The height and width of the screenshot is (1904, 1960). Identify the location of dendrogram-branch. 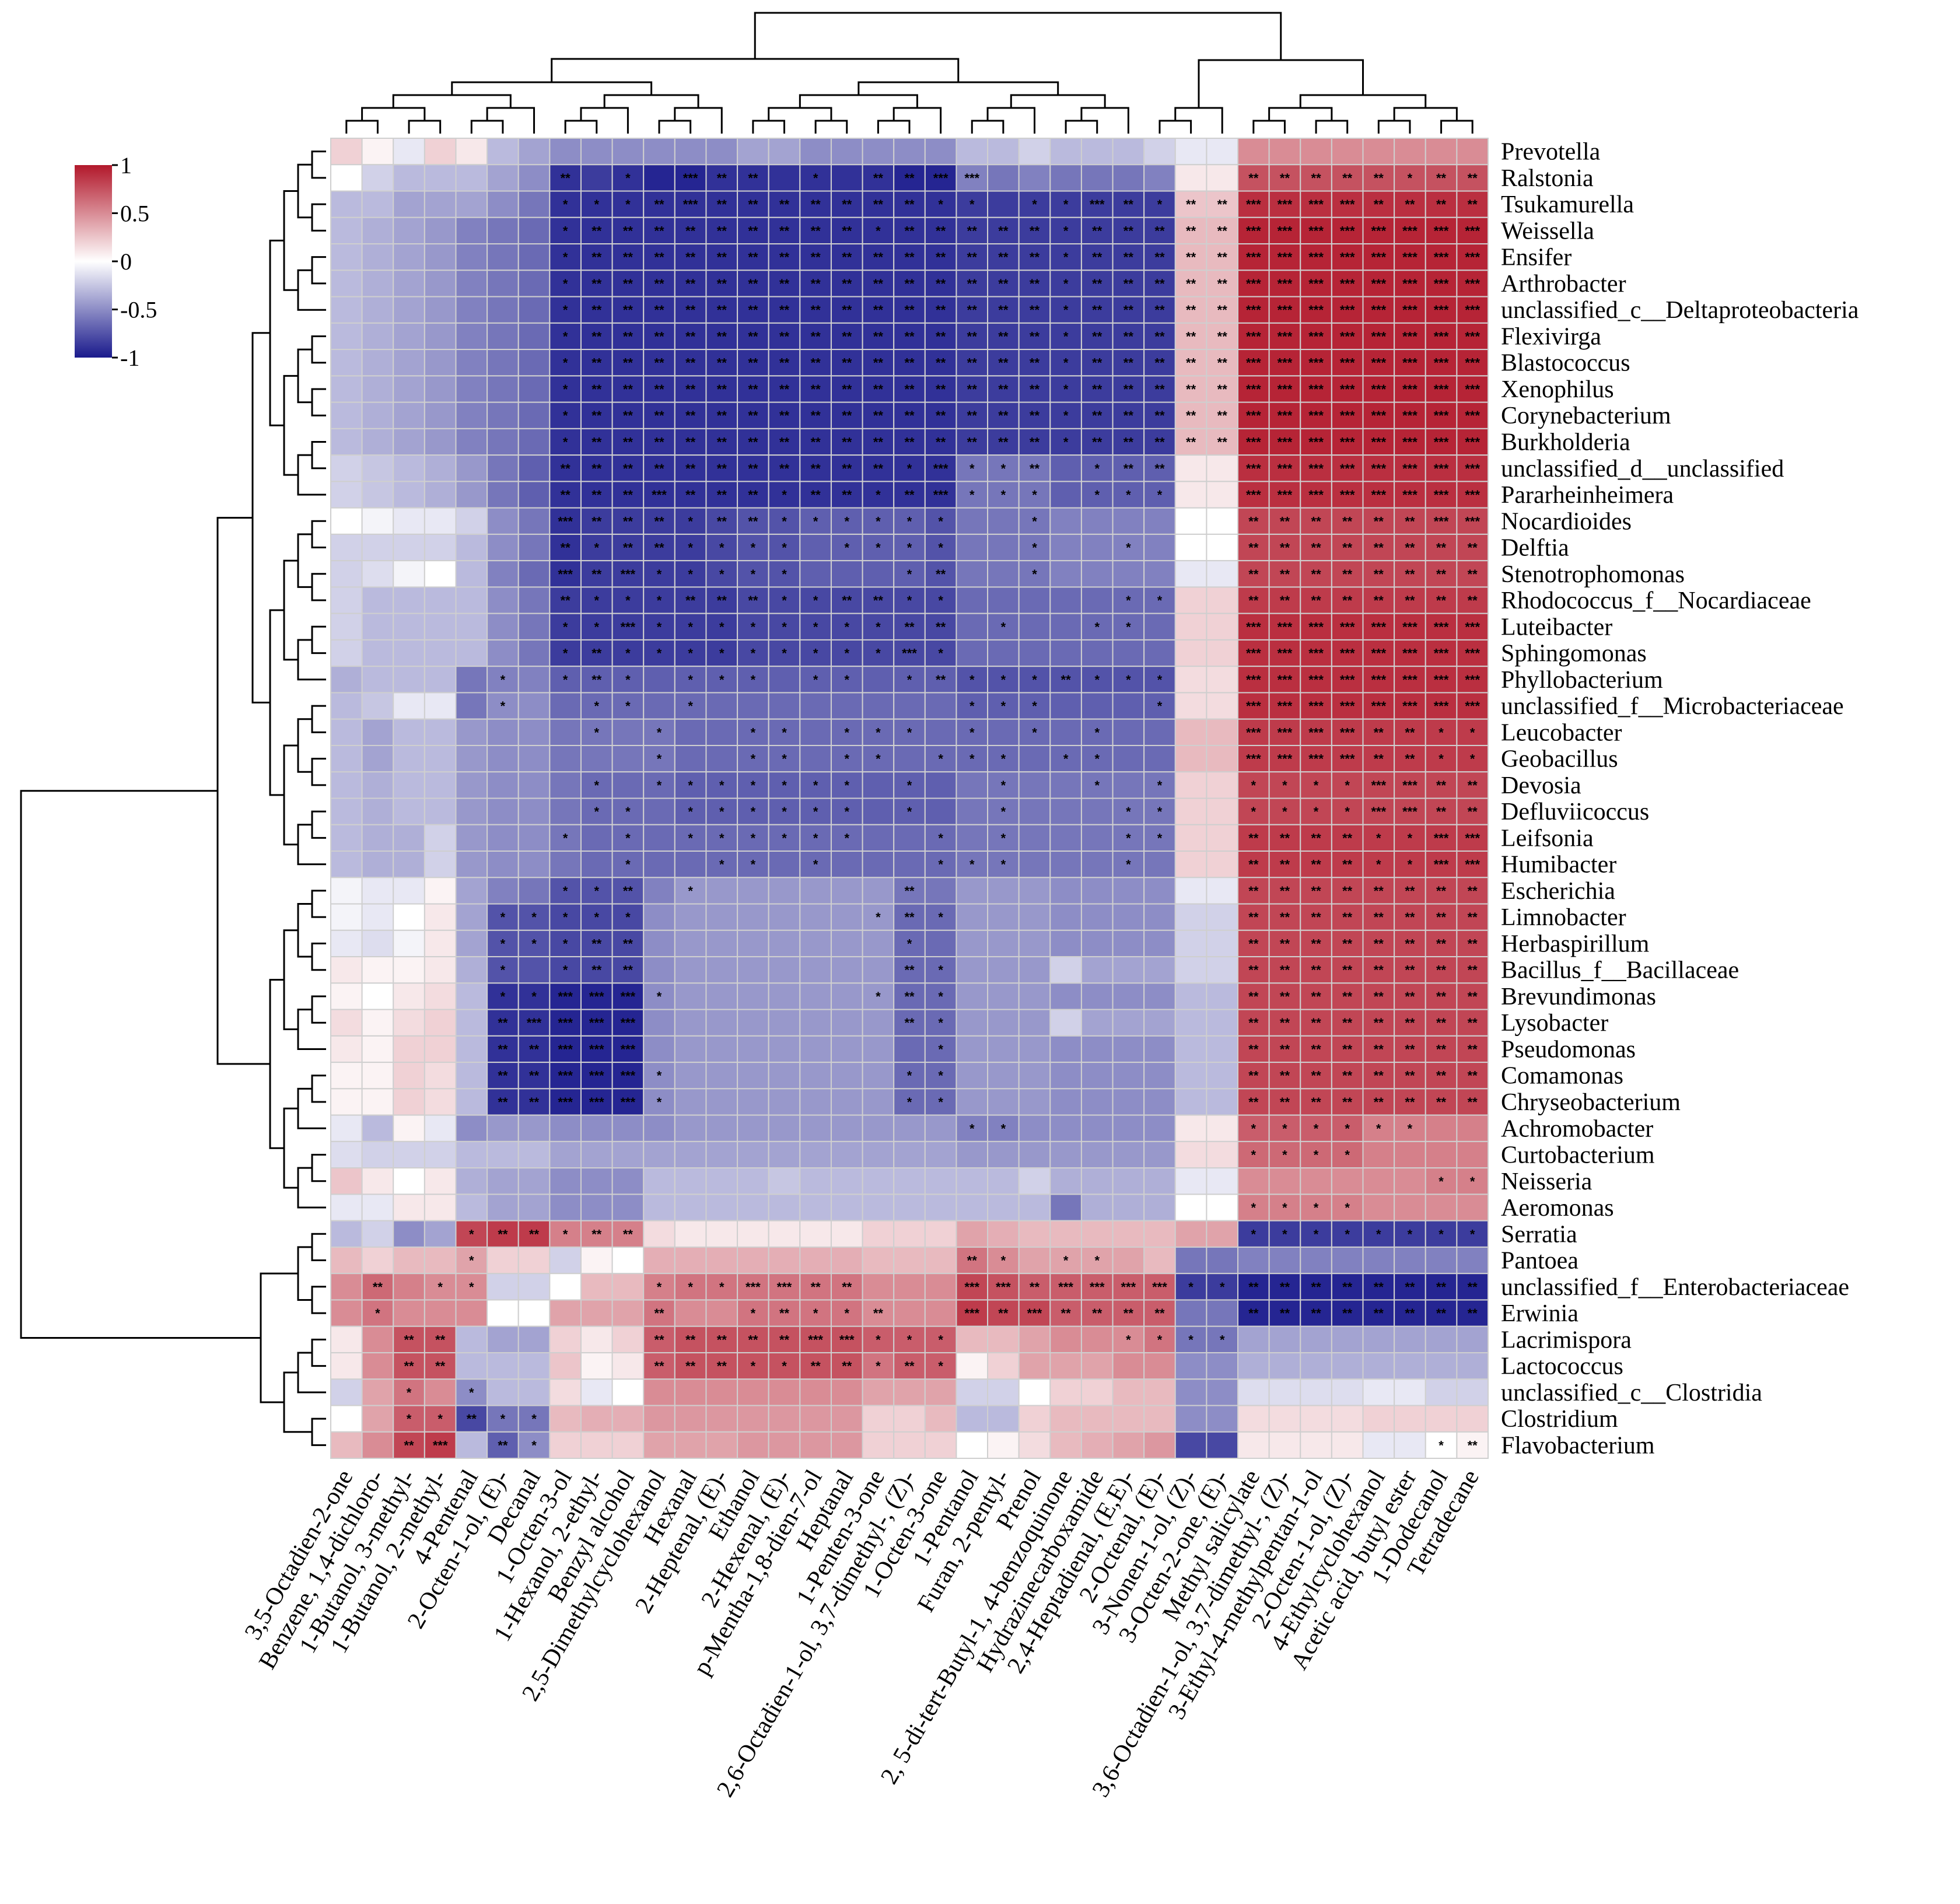
(279, 1338).